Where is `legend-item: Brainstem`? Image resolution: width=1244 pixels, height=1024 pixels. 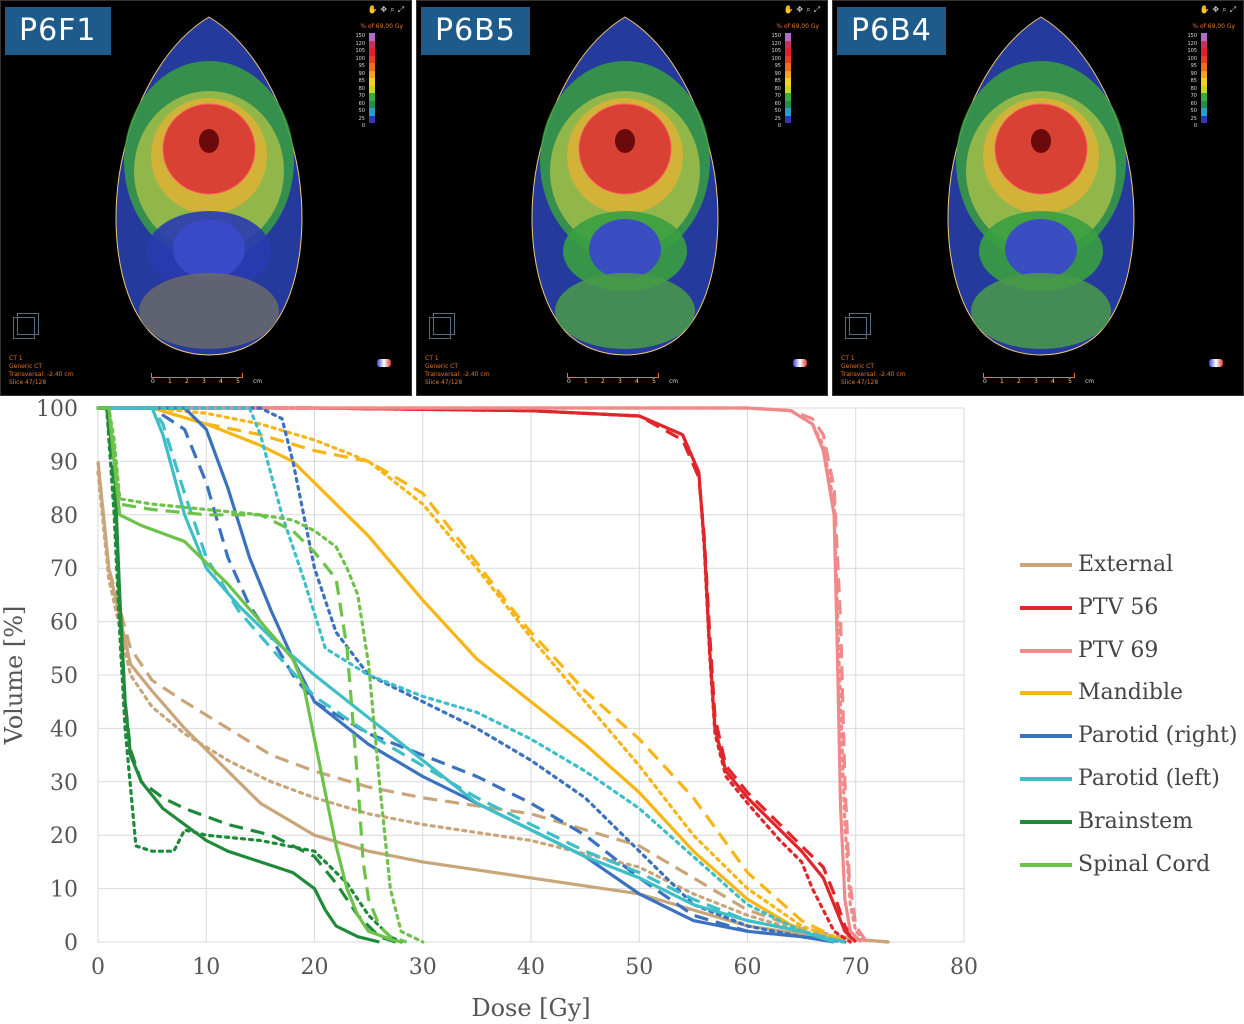
legend-item: Brainstem is located at coordinates (1132, 821).